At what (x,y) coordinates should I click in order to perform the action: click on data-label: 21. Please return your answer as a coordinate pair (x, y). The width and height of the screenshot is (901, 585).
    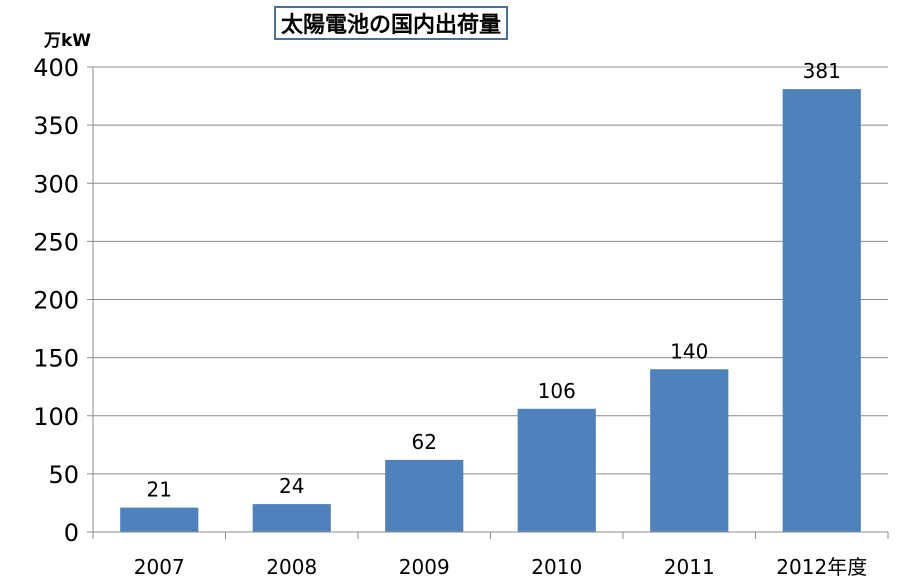
    Looking at the image, I should click on (159, 490).